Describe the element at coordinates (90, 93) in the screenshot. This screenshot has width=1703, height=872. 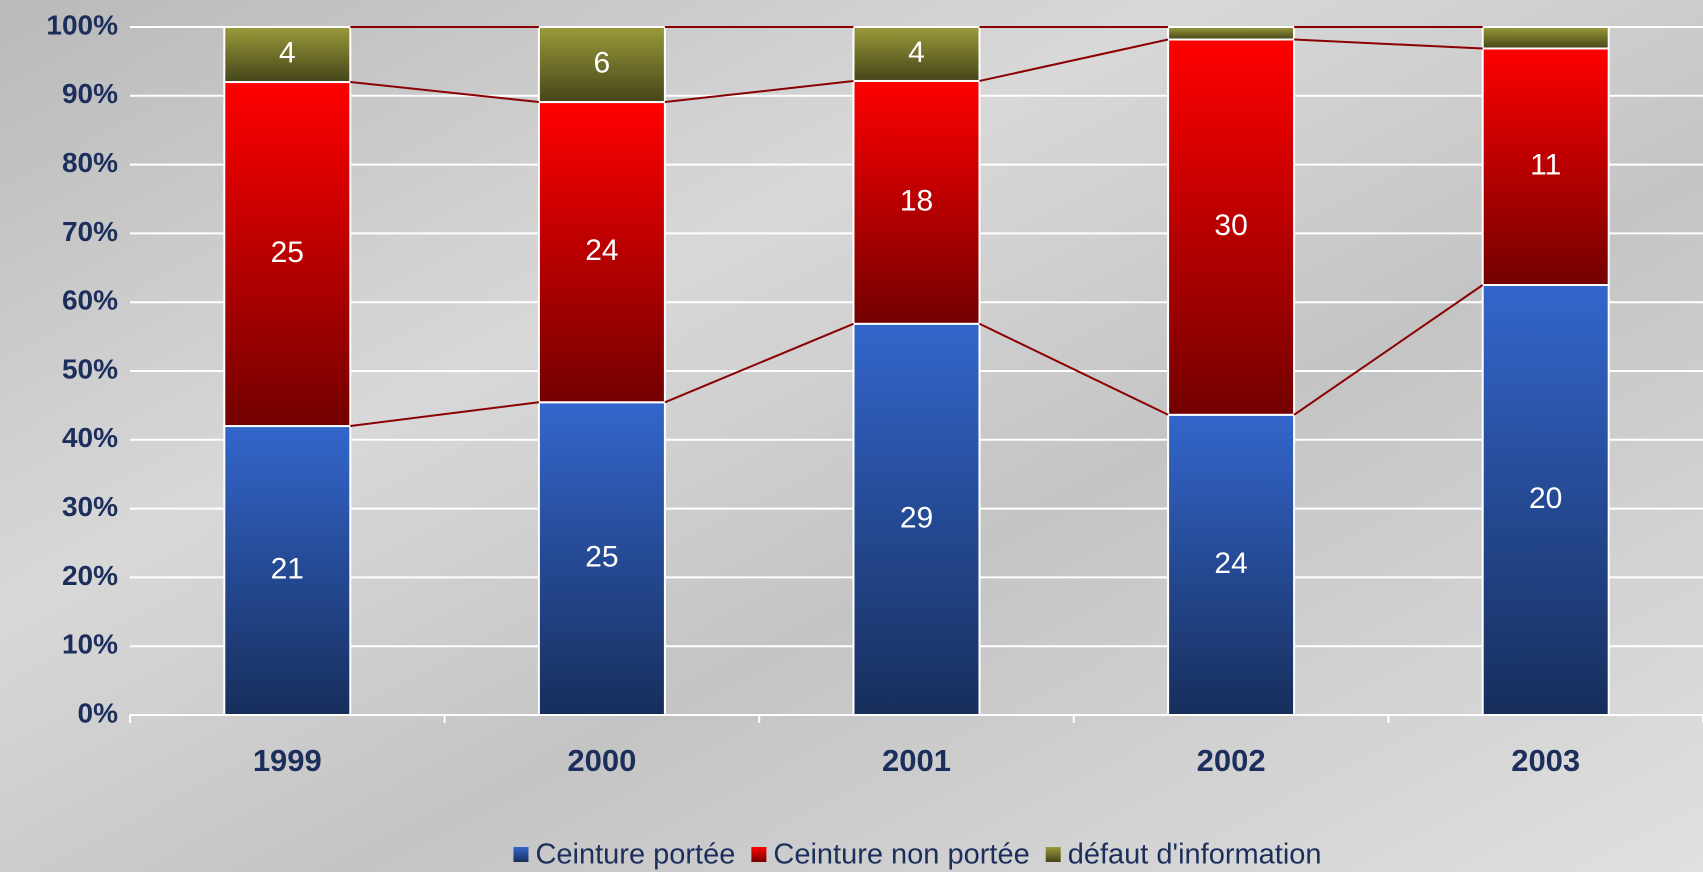
I see `y-tick-label: 90%` at that location.